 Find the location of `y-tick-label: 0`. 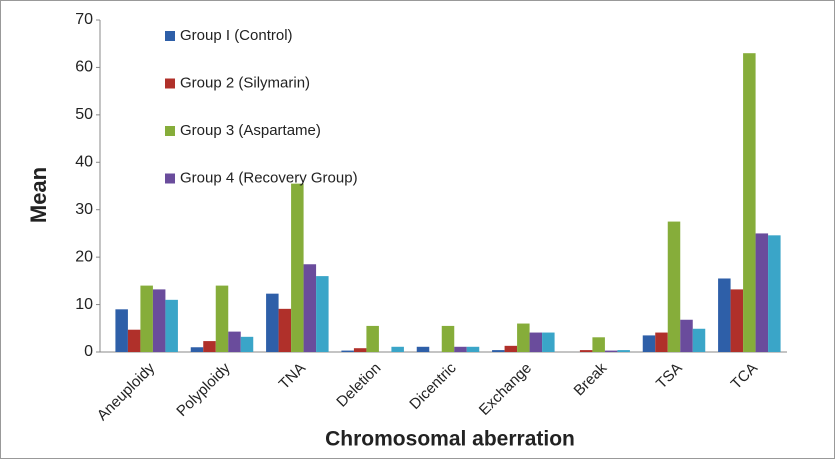

y-tick-label: 0 is located at coordinates (88, 351).